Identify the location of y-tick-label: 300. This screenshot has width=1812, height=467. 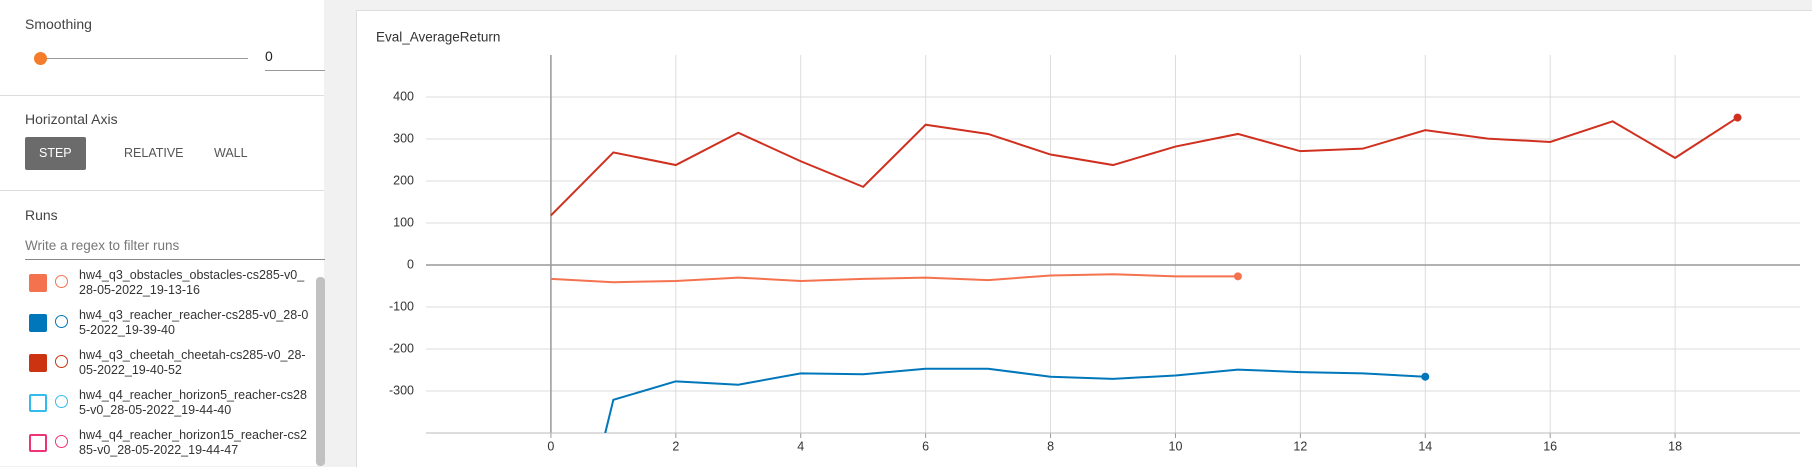
(403, 138).